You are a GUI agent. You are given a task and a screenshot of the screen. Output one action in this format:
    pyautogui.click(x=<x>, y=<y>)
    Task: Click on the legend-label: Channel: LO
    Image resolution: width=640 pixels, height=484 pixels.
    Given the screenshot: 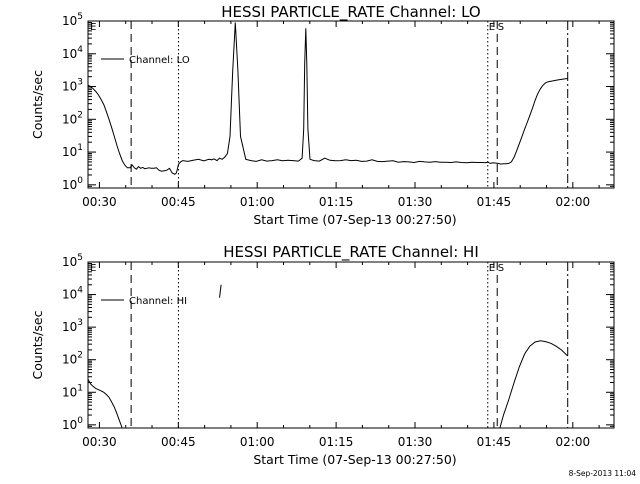 What is the action you would take?
    pyautogui.click(x=159, y=60)
    